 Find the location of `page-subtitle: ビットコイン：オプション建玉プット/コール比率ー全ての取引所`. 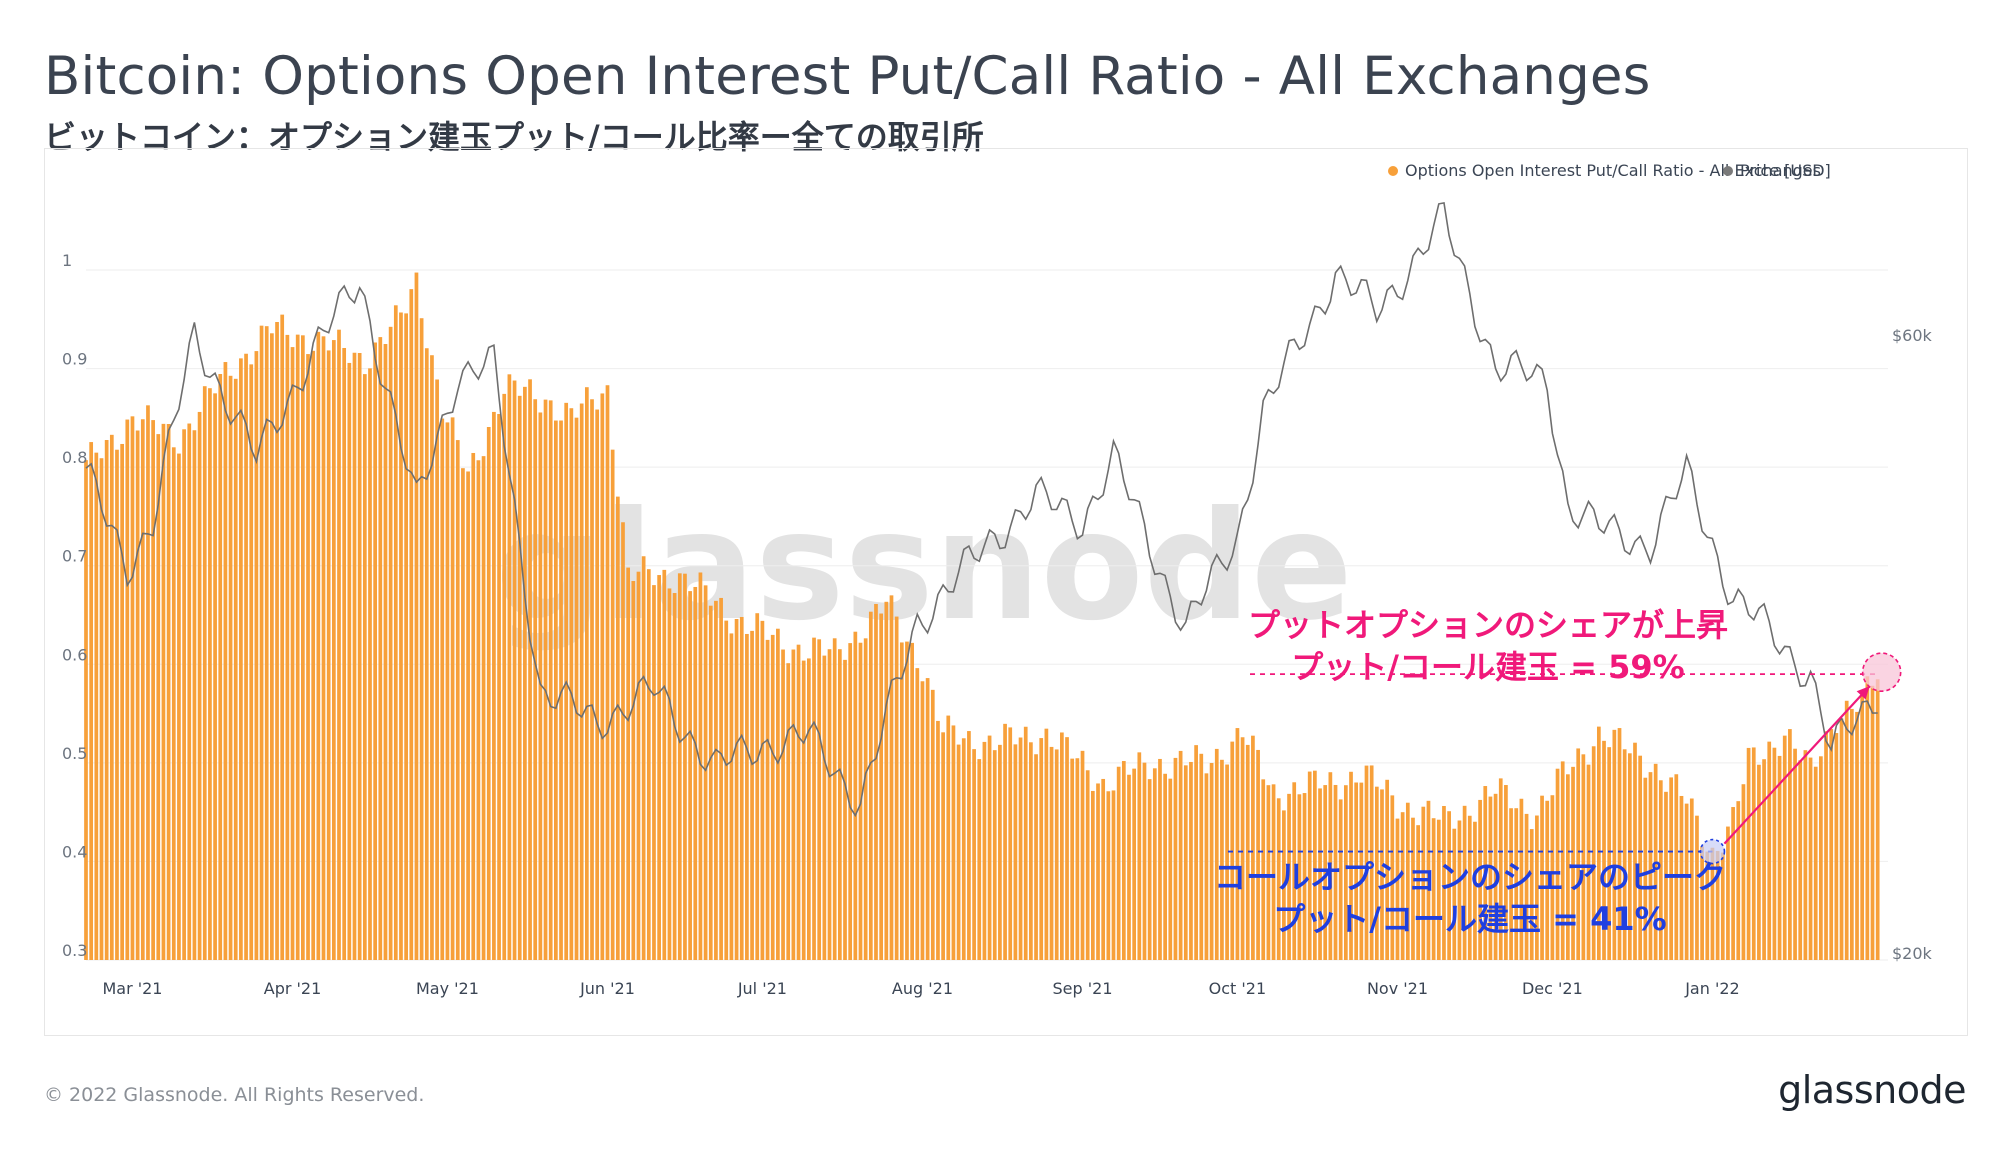

page-subtitle: ビットコイン：オプション建玉プット/コール比率ー全ての取引所 is located at coordinates (514, 137).